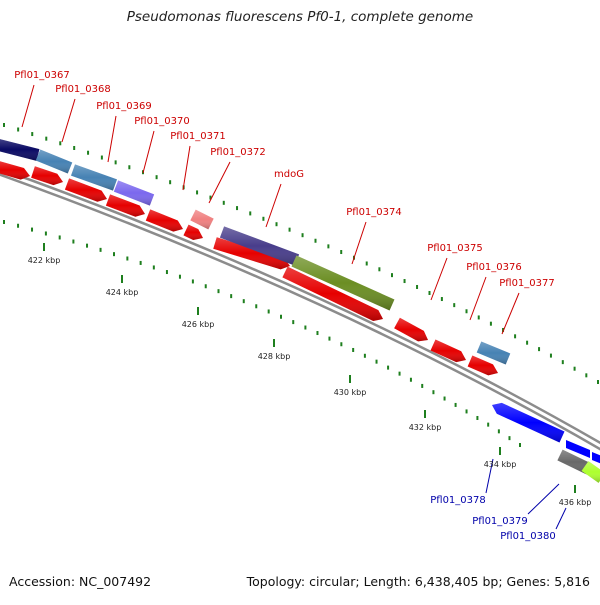 The height and width of the screenshot is (605, 600). I want to click on gene-label: Pfl01_0377, so click(527, 283).